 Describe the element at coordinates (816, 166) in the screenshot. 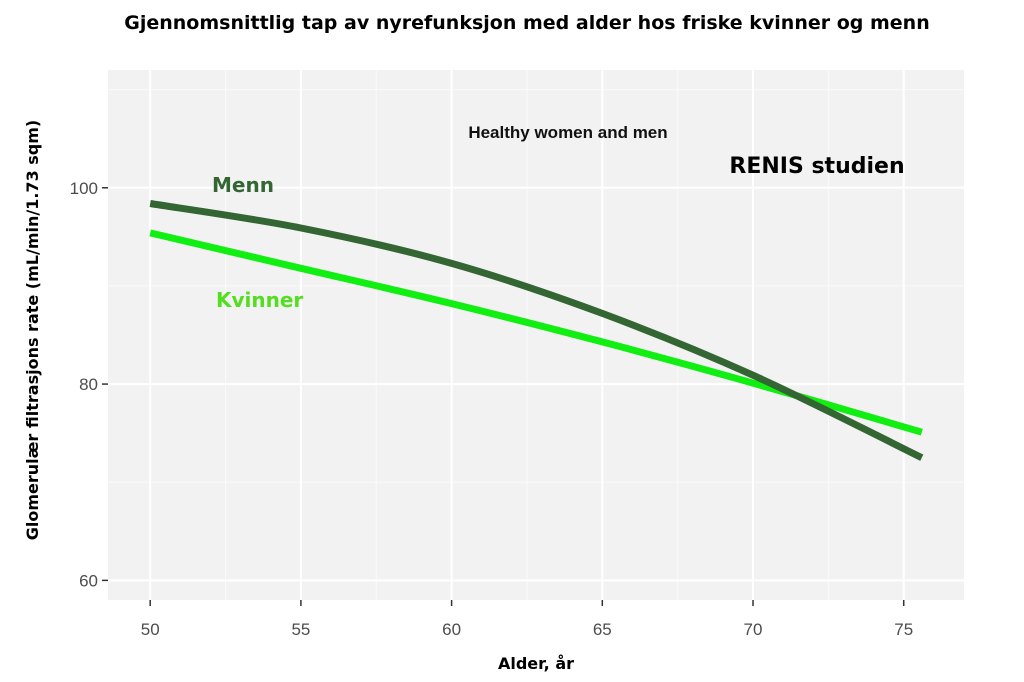

I see `annotation-renis: RENIS studien` at that location.